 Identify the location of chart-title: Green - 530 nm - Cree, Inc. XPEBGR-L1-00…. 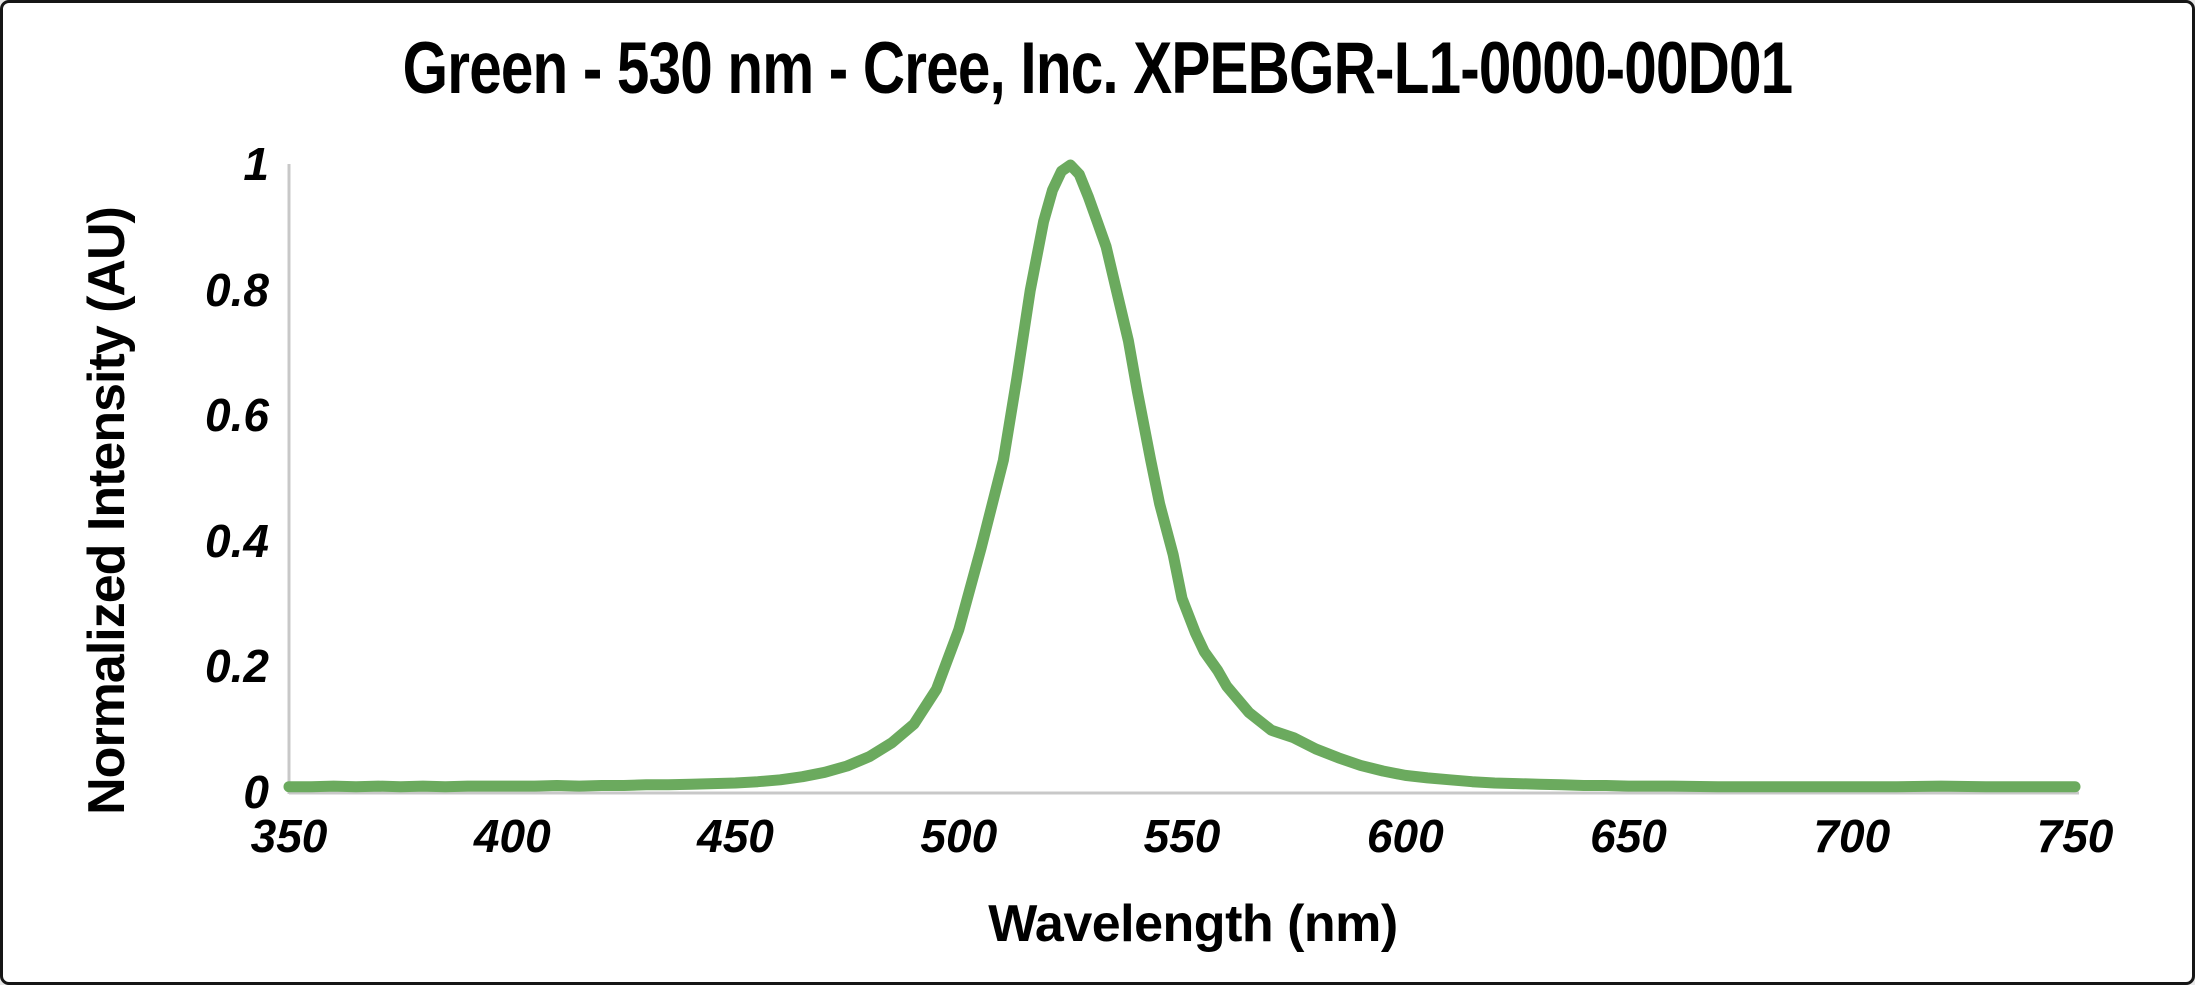
(1098, 68).